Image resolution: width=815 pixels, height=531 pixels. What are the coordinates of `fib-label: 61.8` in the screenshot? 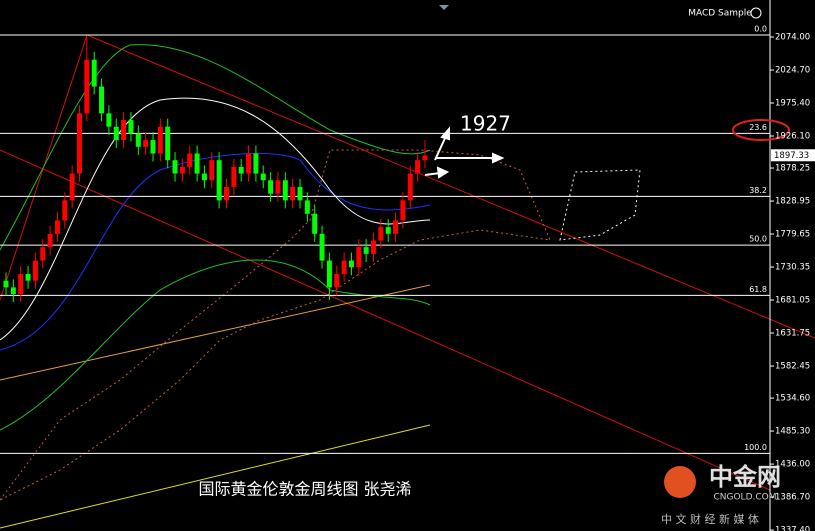 It's located at (758, 289).